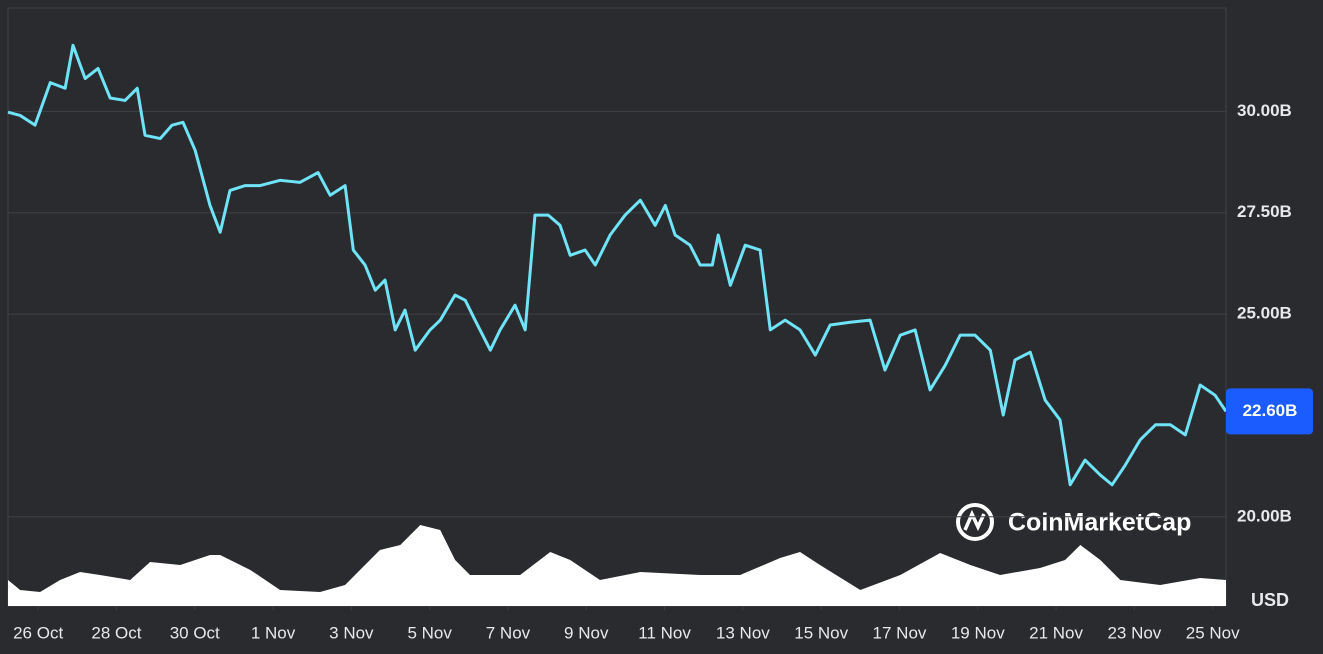 This screenshot has height=654, width=1323. I want to click on x-tick-label: 7 Nov, so click(508, 632).